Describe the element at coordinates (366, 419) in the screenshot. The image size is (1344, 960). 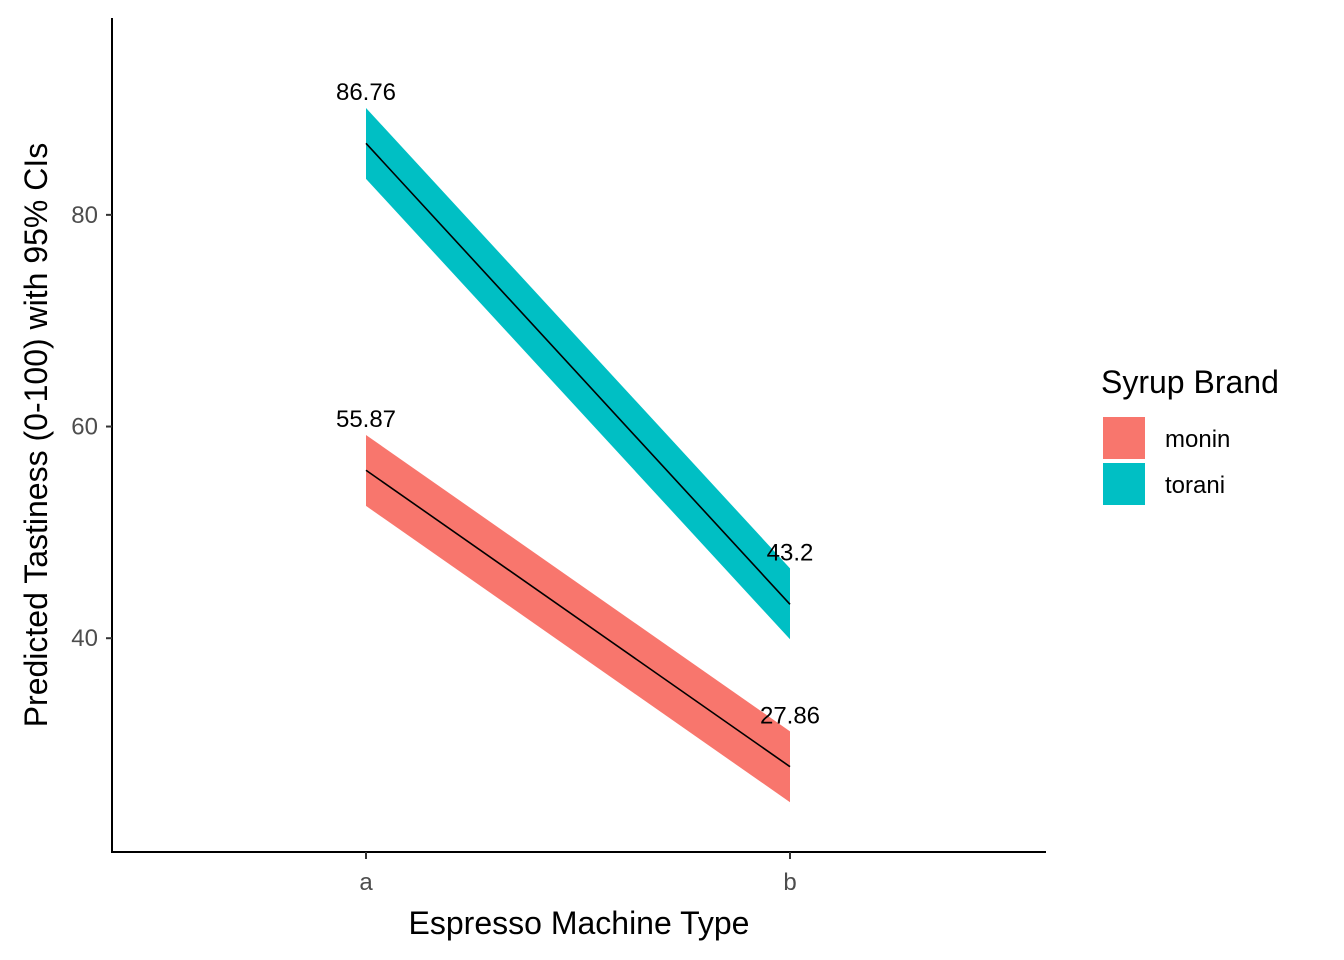
I see `data-label-monin-a: 55.87` at that location.